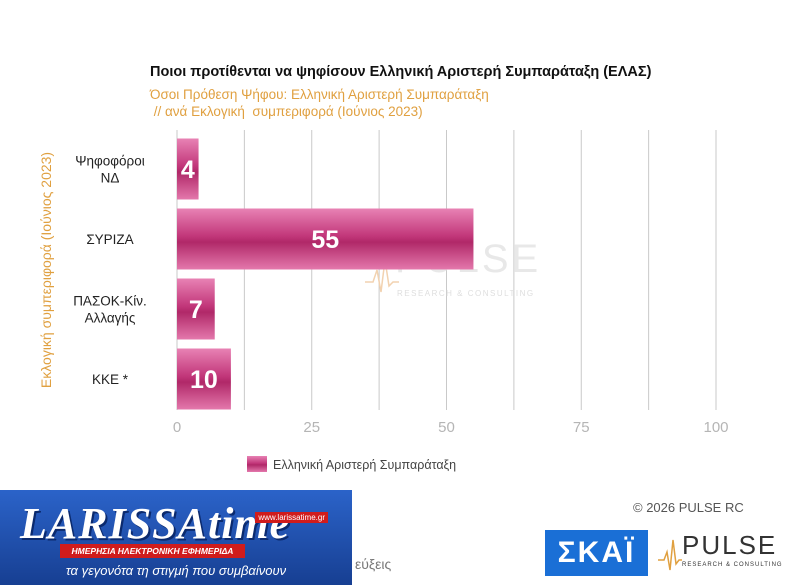 The width and height of the screenshot is (786, 585). I want to click on pulse-logo-word: PULSE, so click(730, 545).